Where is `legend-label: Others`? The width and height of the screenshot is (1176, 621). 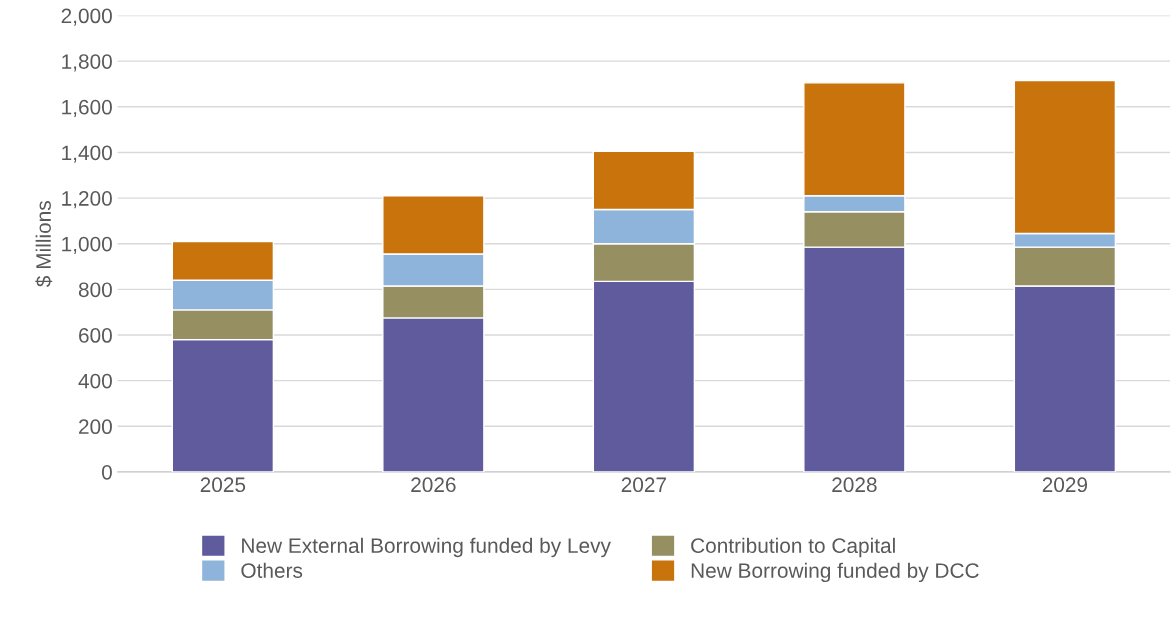
legend-label: Others is located at coordinates (272, 570).